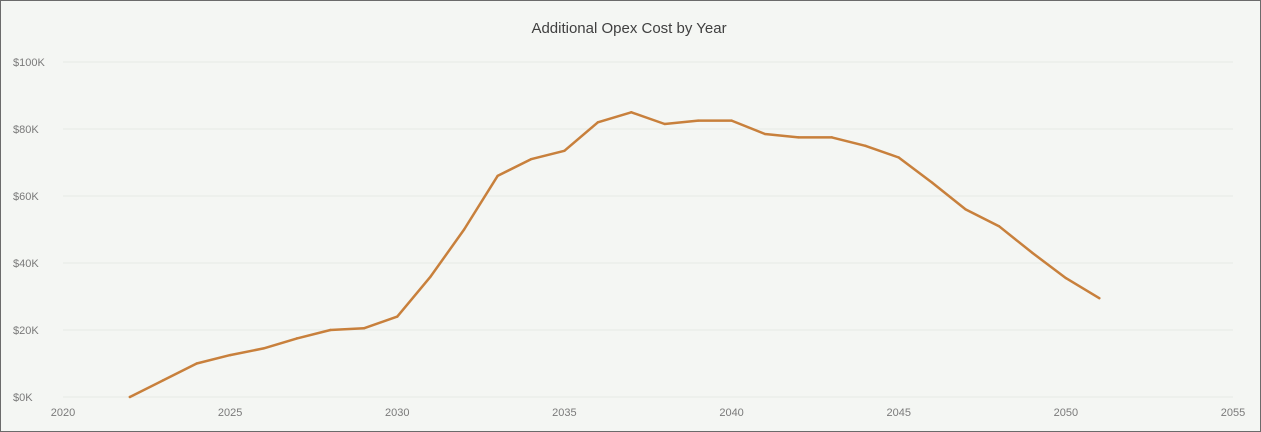 The image size is (1261, 432). What do you see at coordinates (26, 130) in the screenshot?
I see `y-tick-label: $80K` at bounding box center [26, 130].